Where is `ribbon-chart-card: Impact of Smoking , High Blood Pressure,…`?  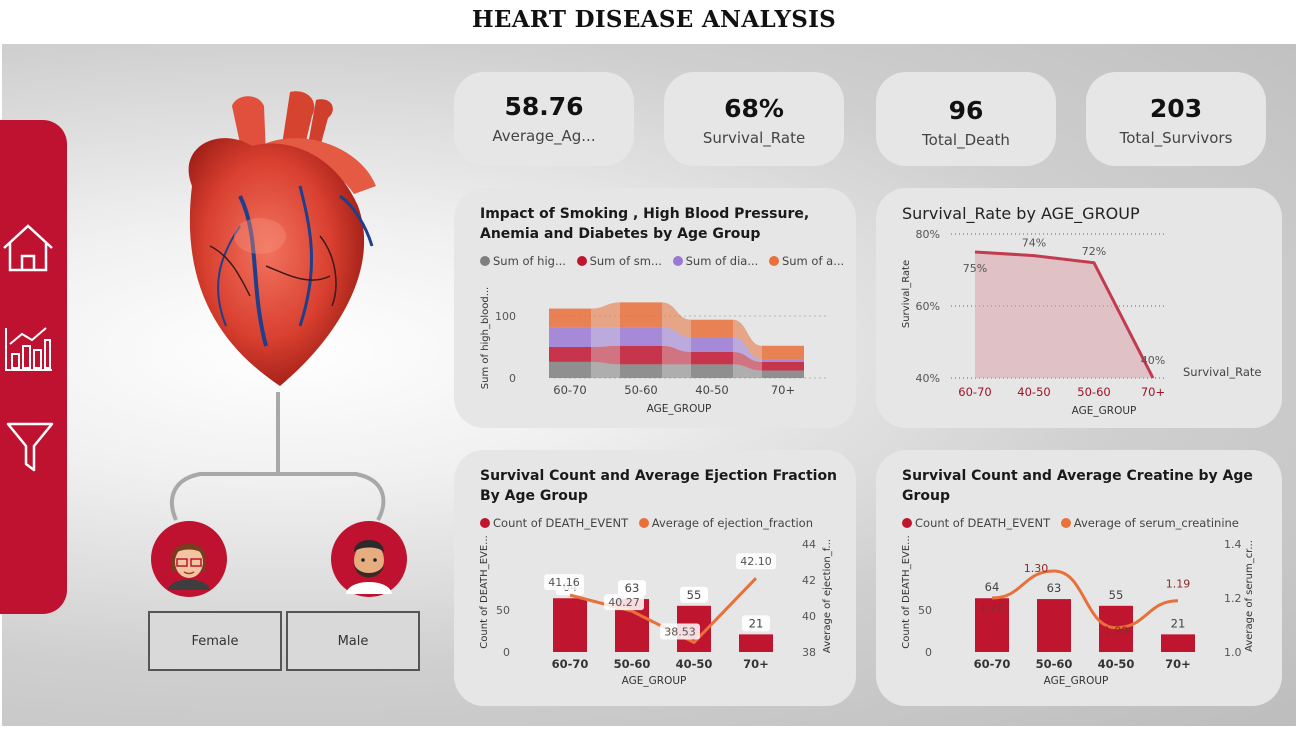 ribbon-chart-card: Impact of Smoking , High Blood Pressure,… is located at coordinates (655, 308).